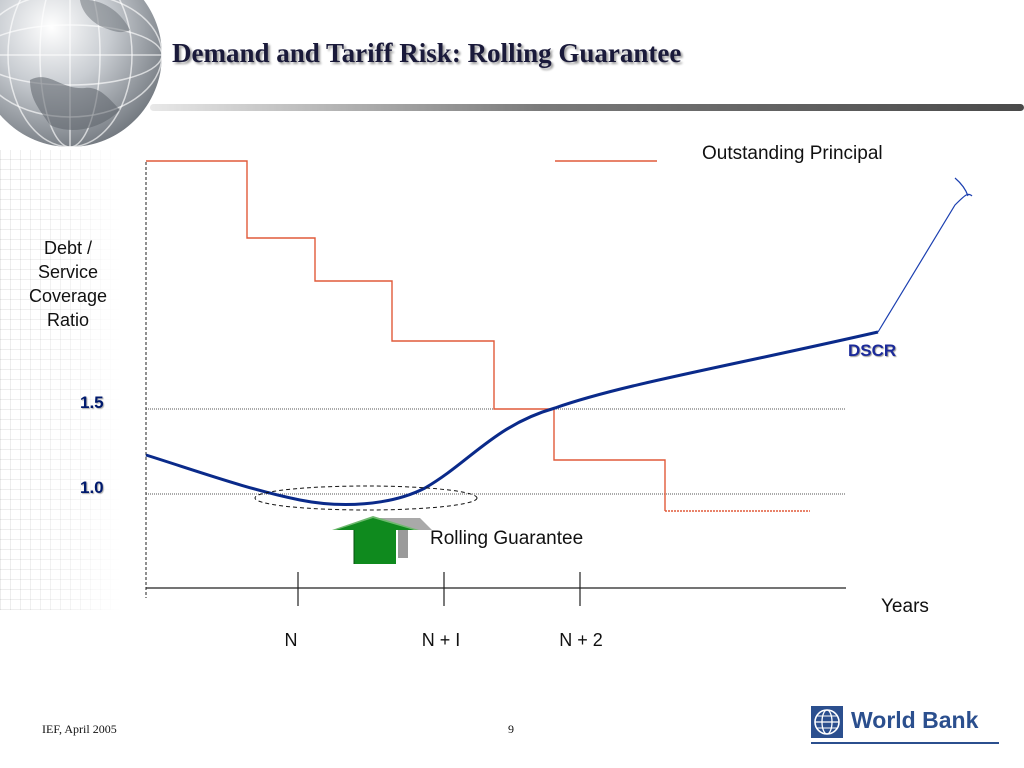 The image size is (1024, 768). I want to click on rolling-guarantee-highlight, so click(366, 498).